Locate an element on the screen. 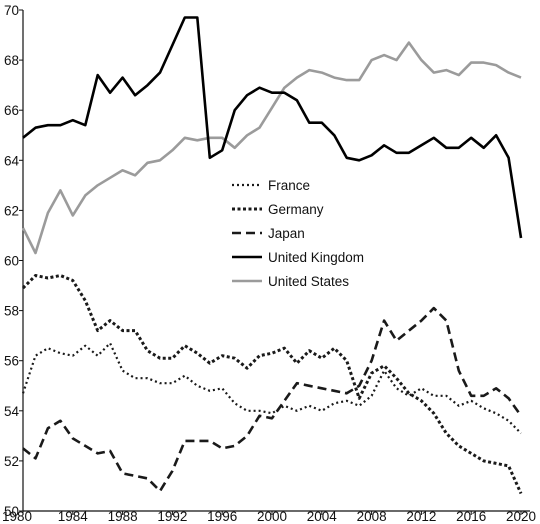 The image size is (540, 524). y-tick-label: 66 is located at coordinates (11, 110).